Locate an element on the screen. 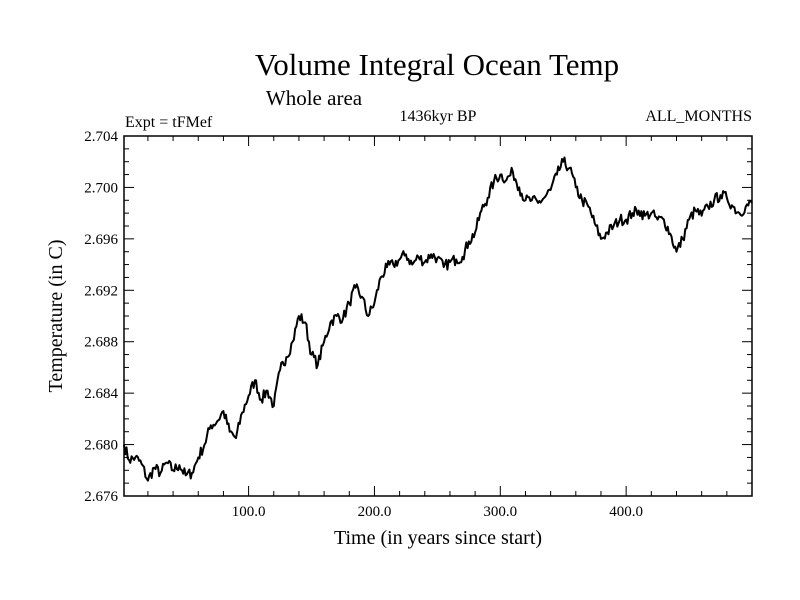  y-tick-label: 2.684 is located at coordinates (101, 394).